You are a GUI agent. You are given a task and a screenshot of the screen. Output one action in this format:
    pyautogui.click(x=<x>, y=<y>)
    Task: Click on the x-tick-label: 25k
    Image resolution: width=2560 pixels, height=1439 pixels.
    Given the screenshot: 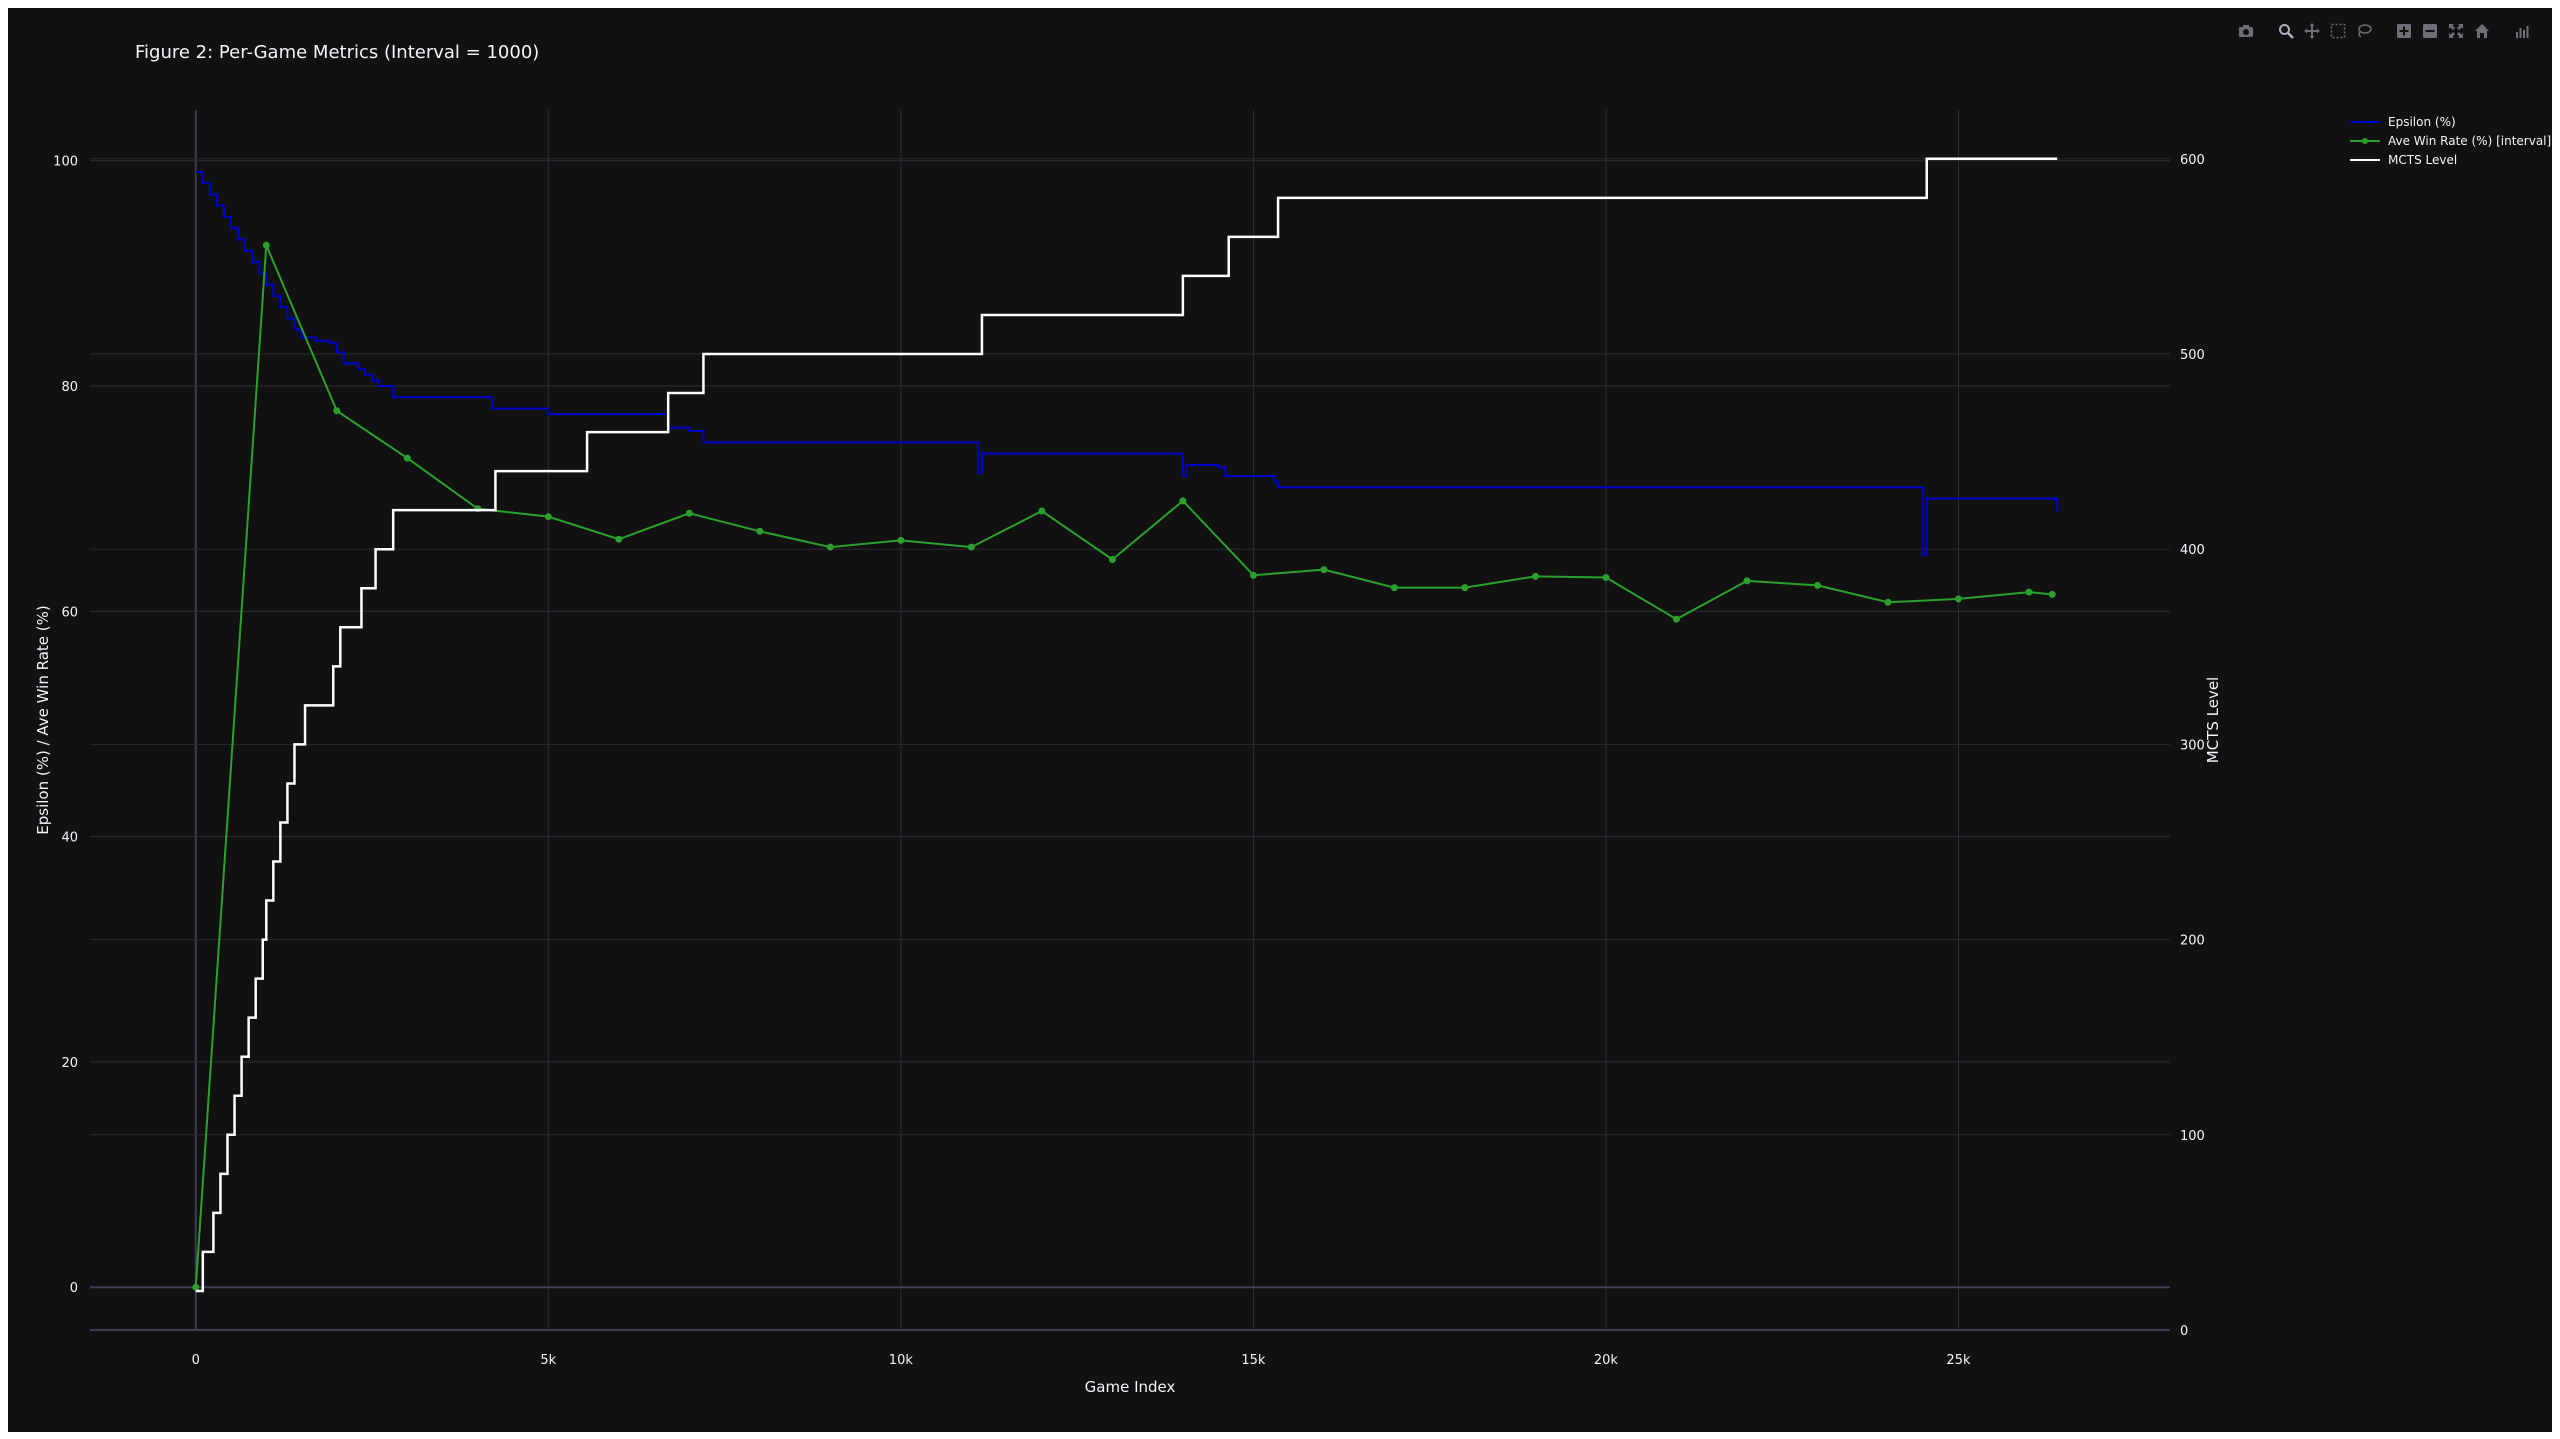 What is the action you would take?
    pyautogui.click(x=1958, y=1360)
    